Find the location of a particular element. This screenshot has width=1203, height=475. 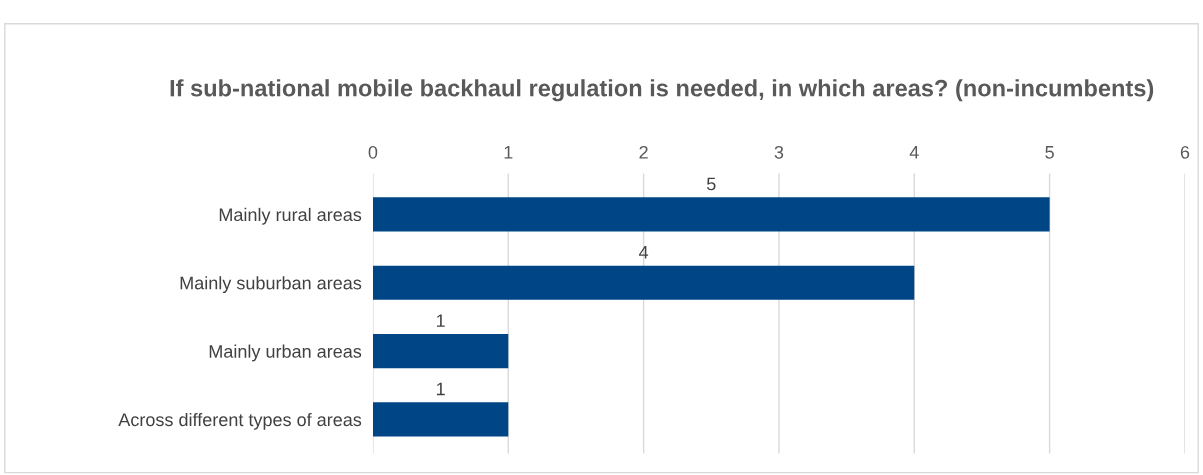

x-tick-label: 6 is located at coordinates (1185, 152).